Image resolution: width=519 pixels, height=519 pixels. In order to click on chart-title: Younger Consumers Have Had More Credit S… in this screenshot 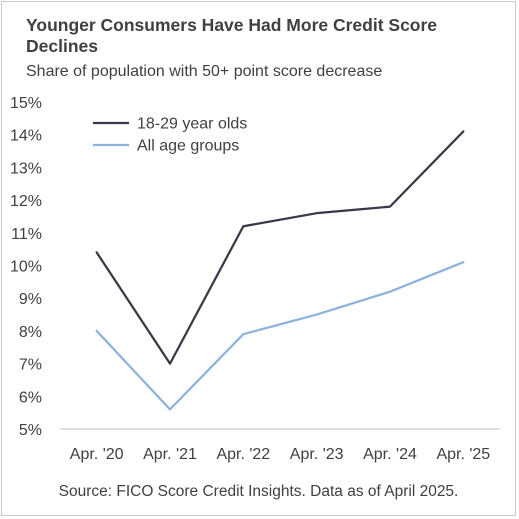, I will do `click(232, 35)`.